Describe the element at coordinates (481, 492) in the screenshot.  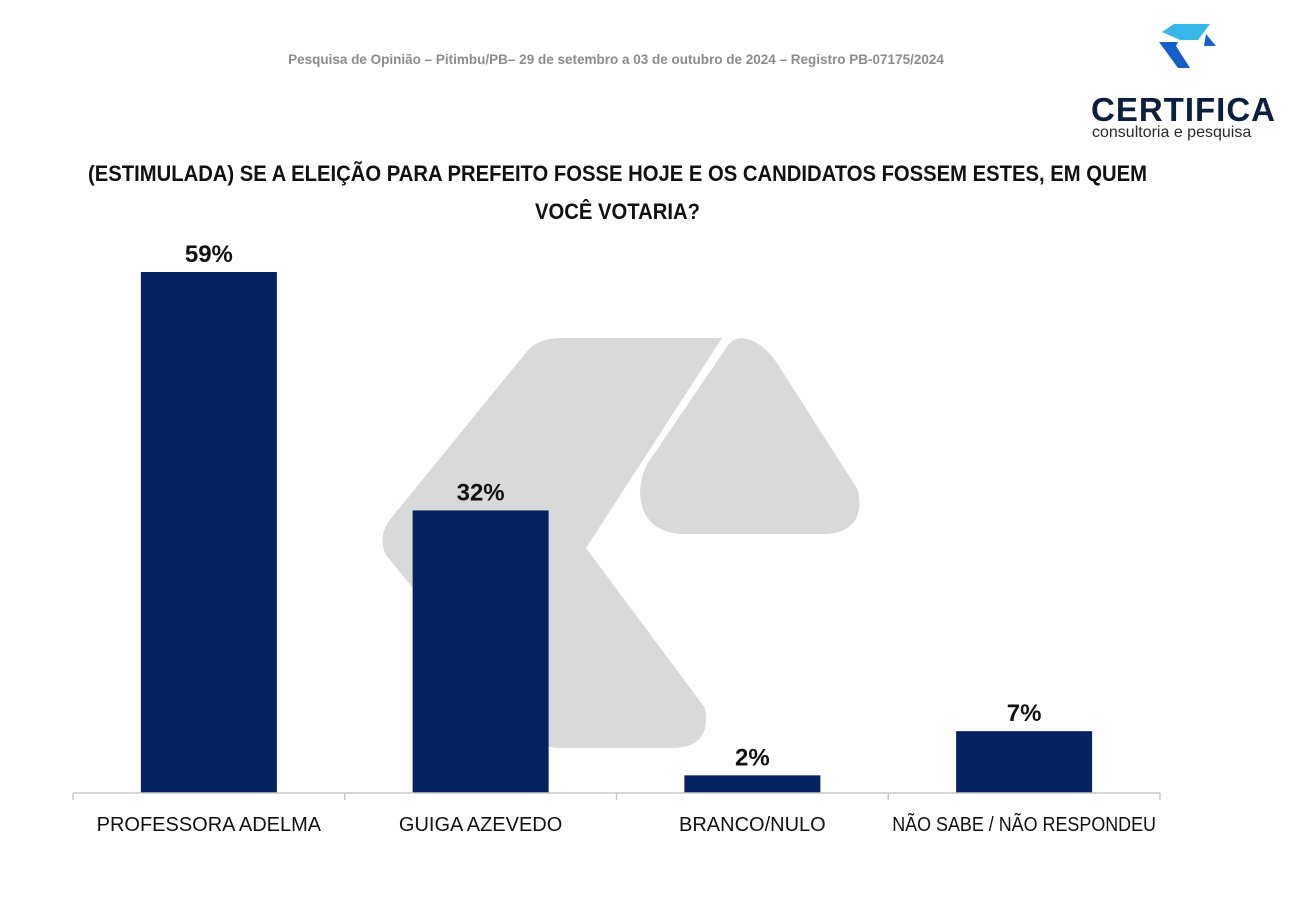
I see `data-label: 32%` at that location.